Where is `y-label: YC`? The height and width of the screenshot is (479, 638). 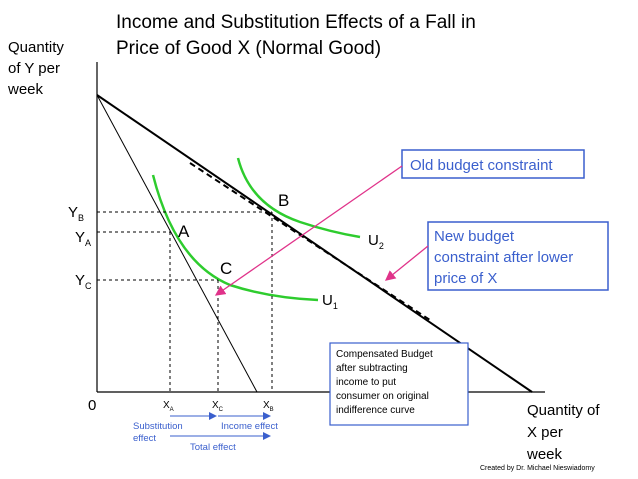 y-label: YC is located at coordinates (83, 281).